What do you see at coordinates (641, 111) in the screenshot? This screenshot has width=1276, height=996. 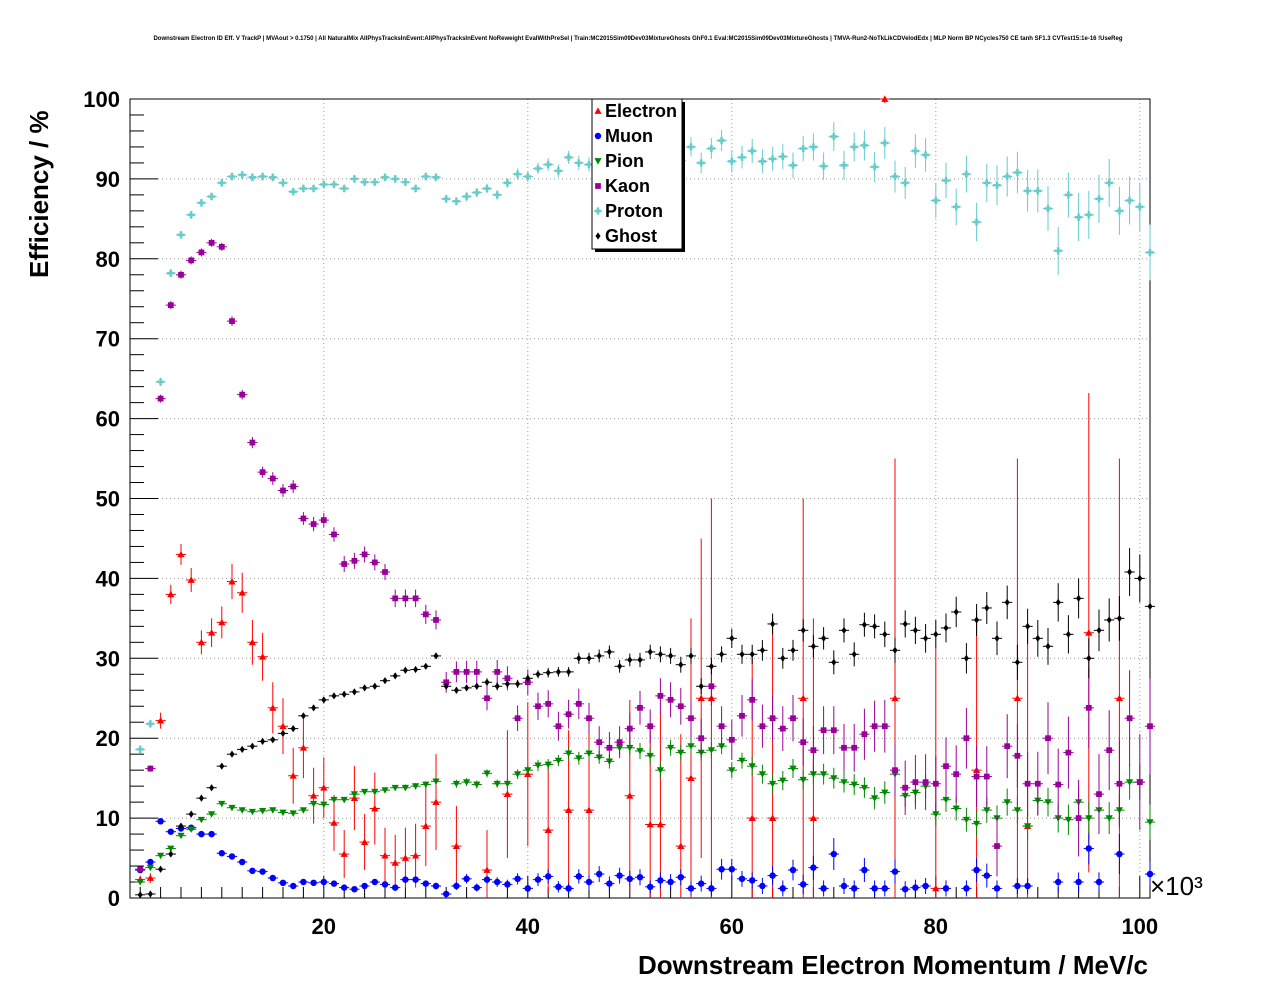 I see `legend-label-electron: Electron` at bounding box center [641, 111].